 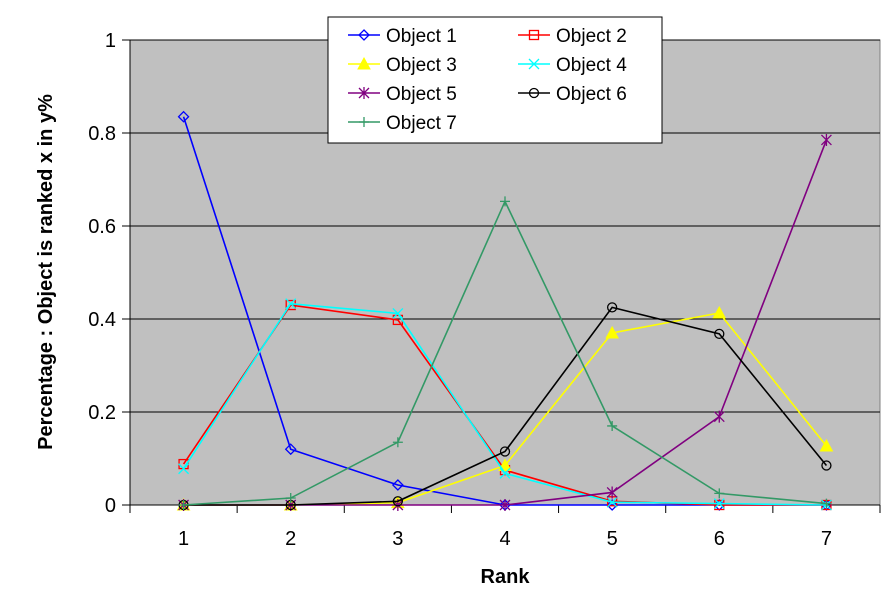 What do you see at coordinates (397, 539) in the screenshot?
I see `x-tick-label: 3` at bounding box center [397, 539].